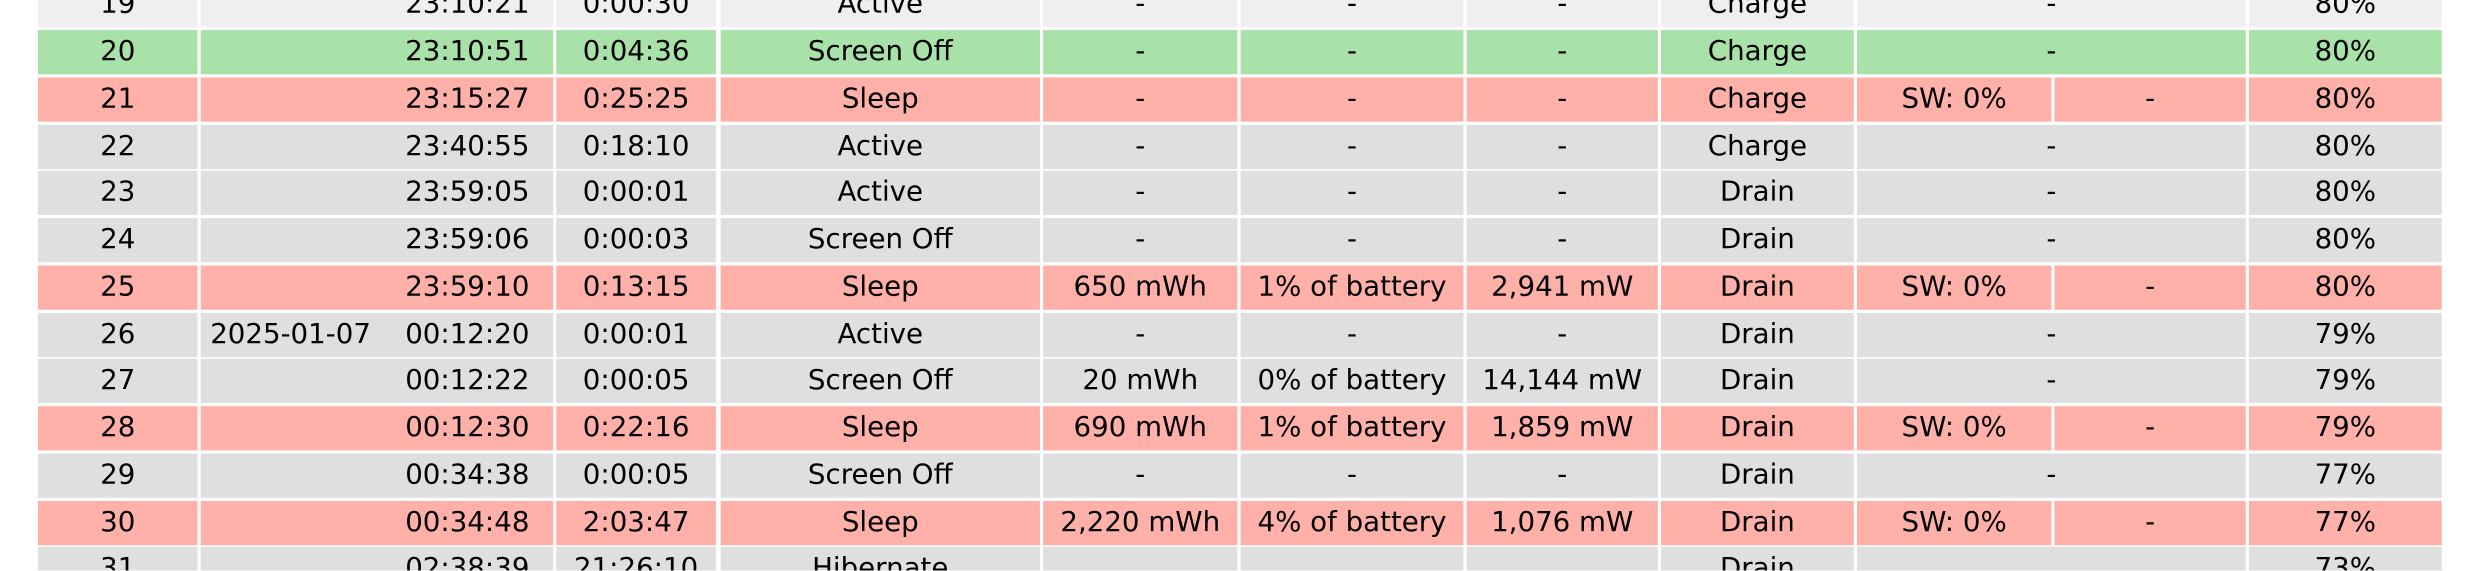 The width and height of the screenshot is (2478, 571). What do you see at coordinates (1562, 522) in the screenshot?
I see `cell-rate: 1,076 mW` at bounding box center [1562, 522].